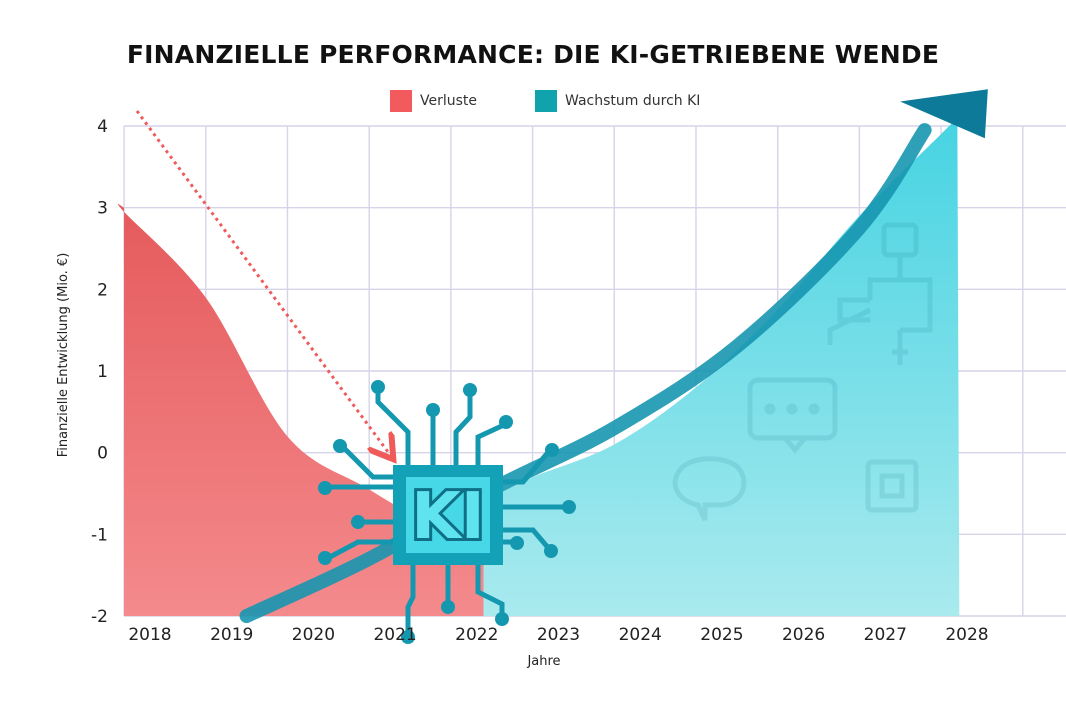 The image size is (1066, 711). Describe the element at coordinates (449, 101) in the screenshot. I see `legend-label-verluste: Verluste` at that location.